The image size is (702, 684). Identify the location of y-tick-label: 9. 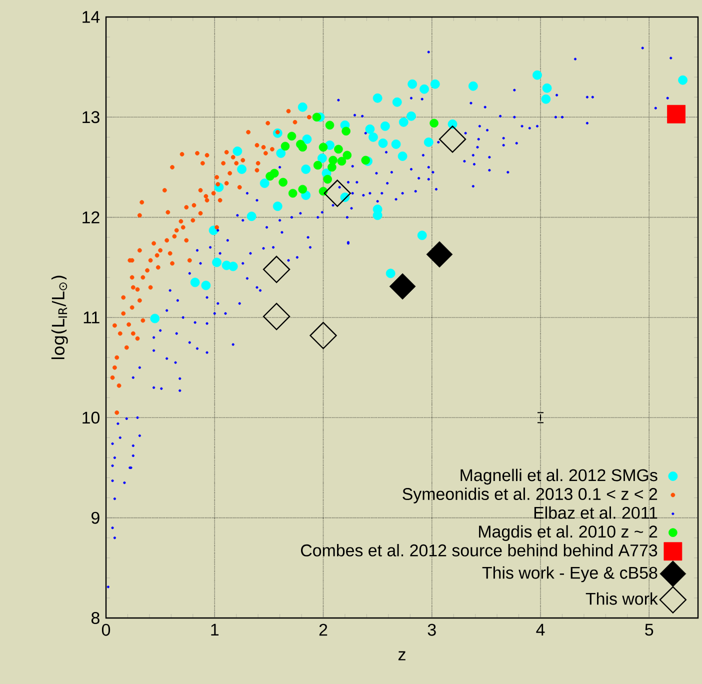
(96, 518).